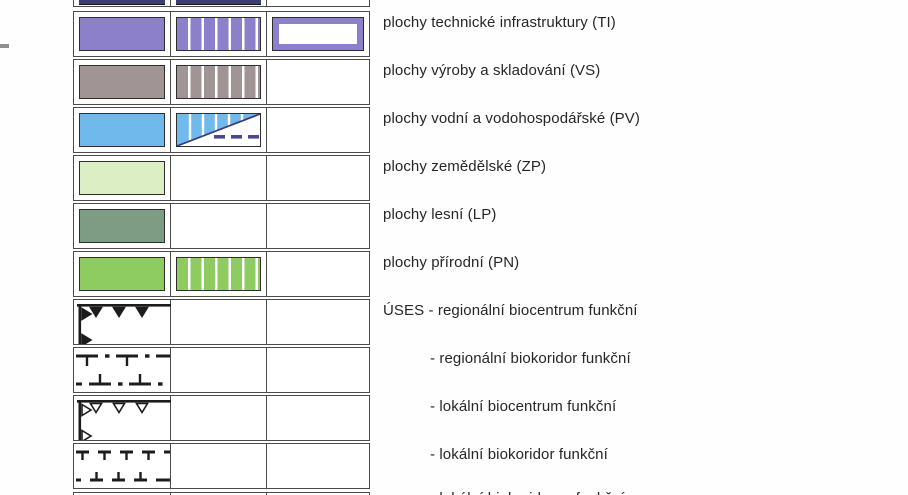  Describe the element at coordinates (523, 406) in the screenshot. I see `legend-label-uses-lbc: - lokální biocentrum funkční` at that location.